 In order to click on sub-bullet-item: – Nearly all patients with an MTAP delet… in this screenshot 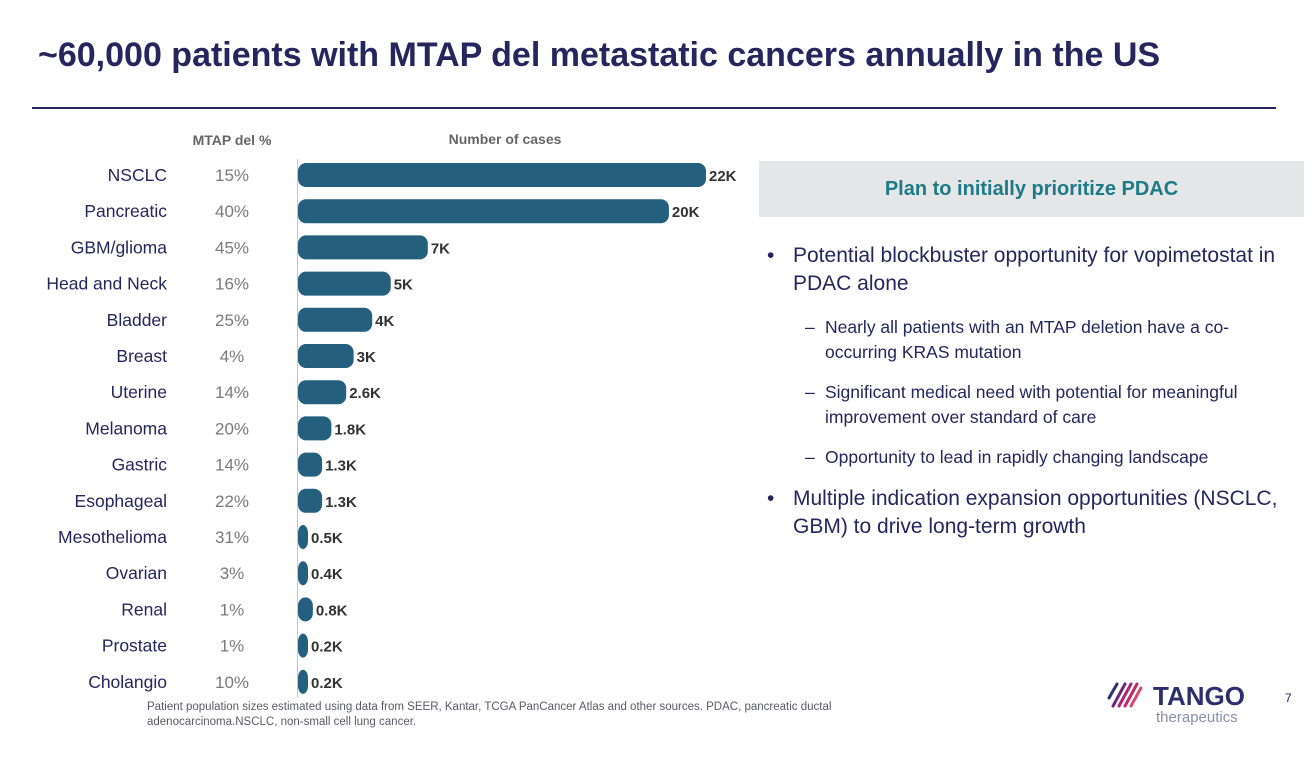, I will do `click(1027, 340)`.